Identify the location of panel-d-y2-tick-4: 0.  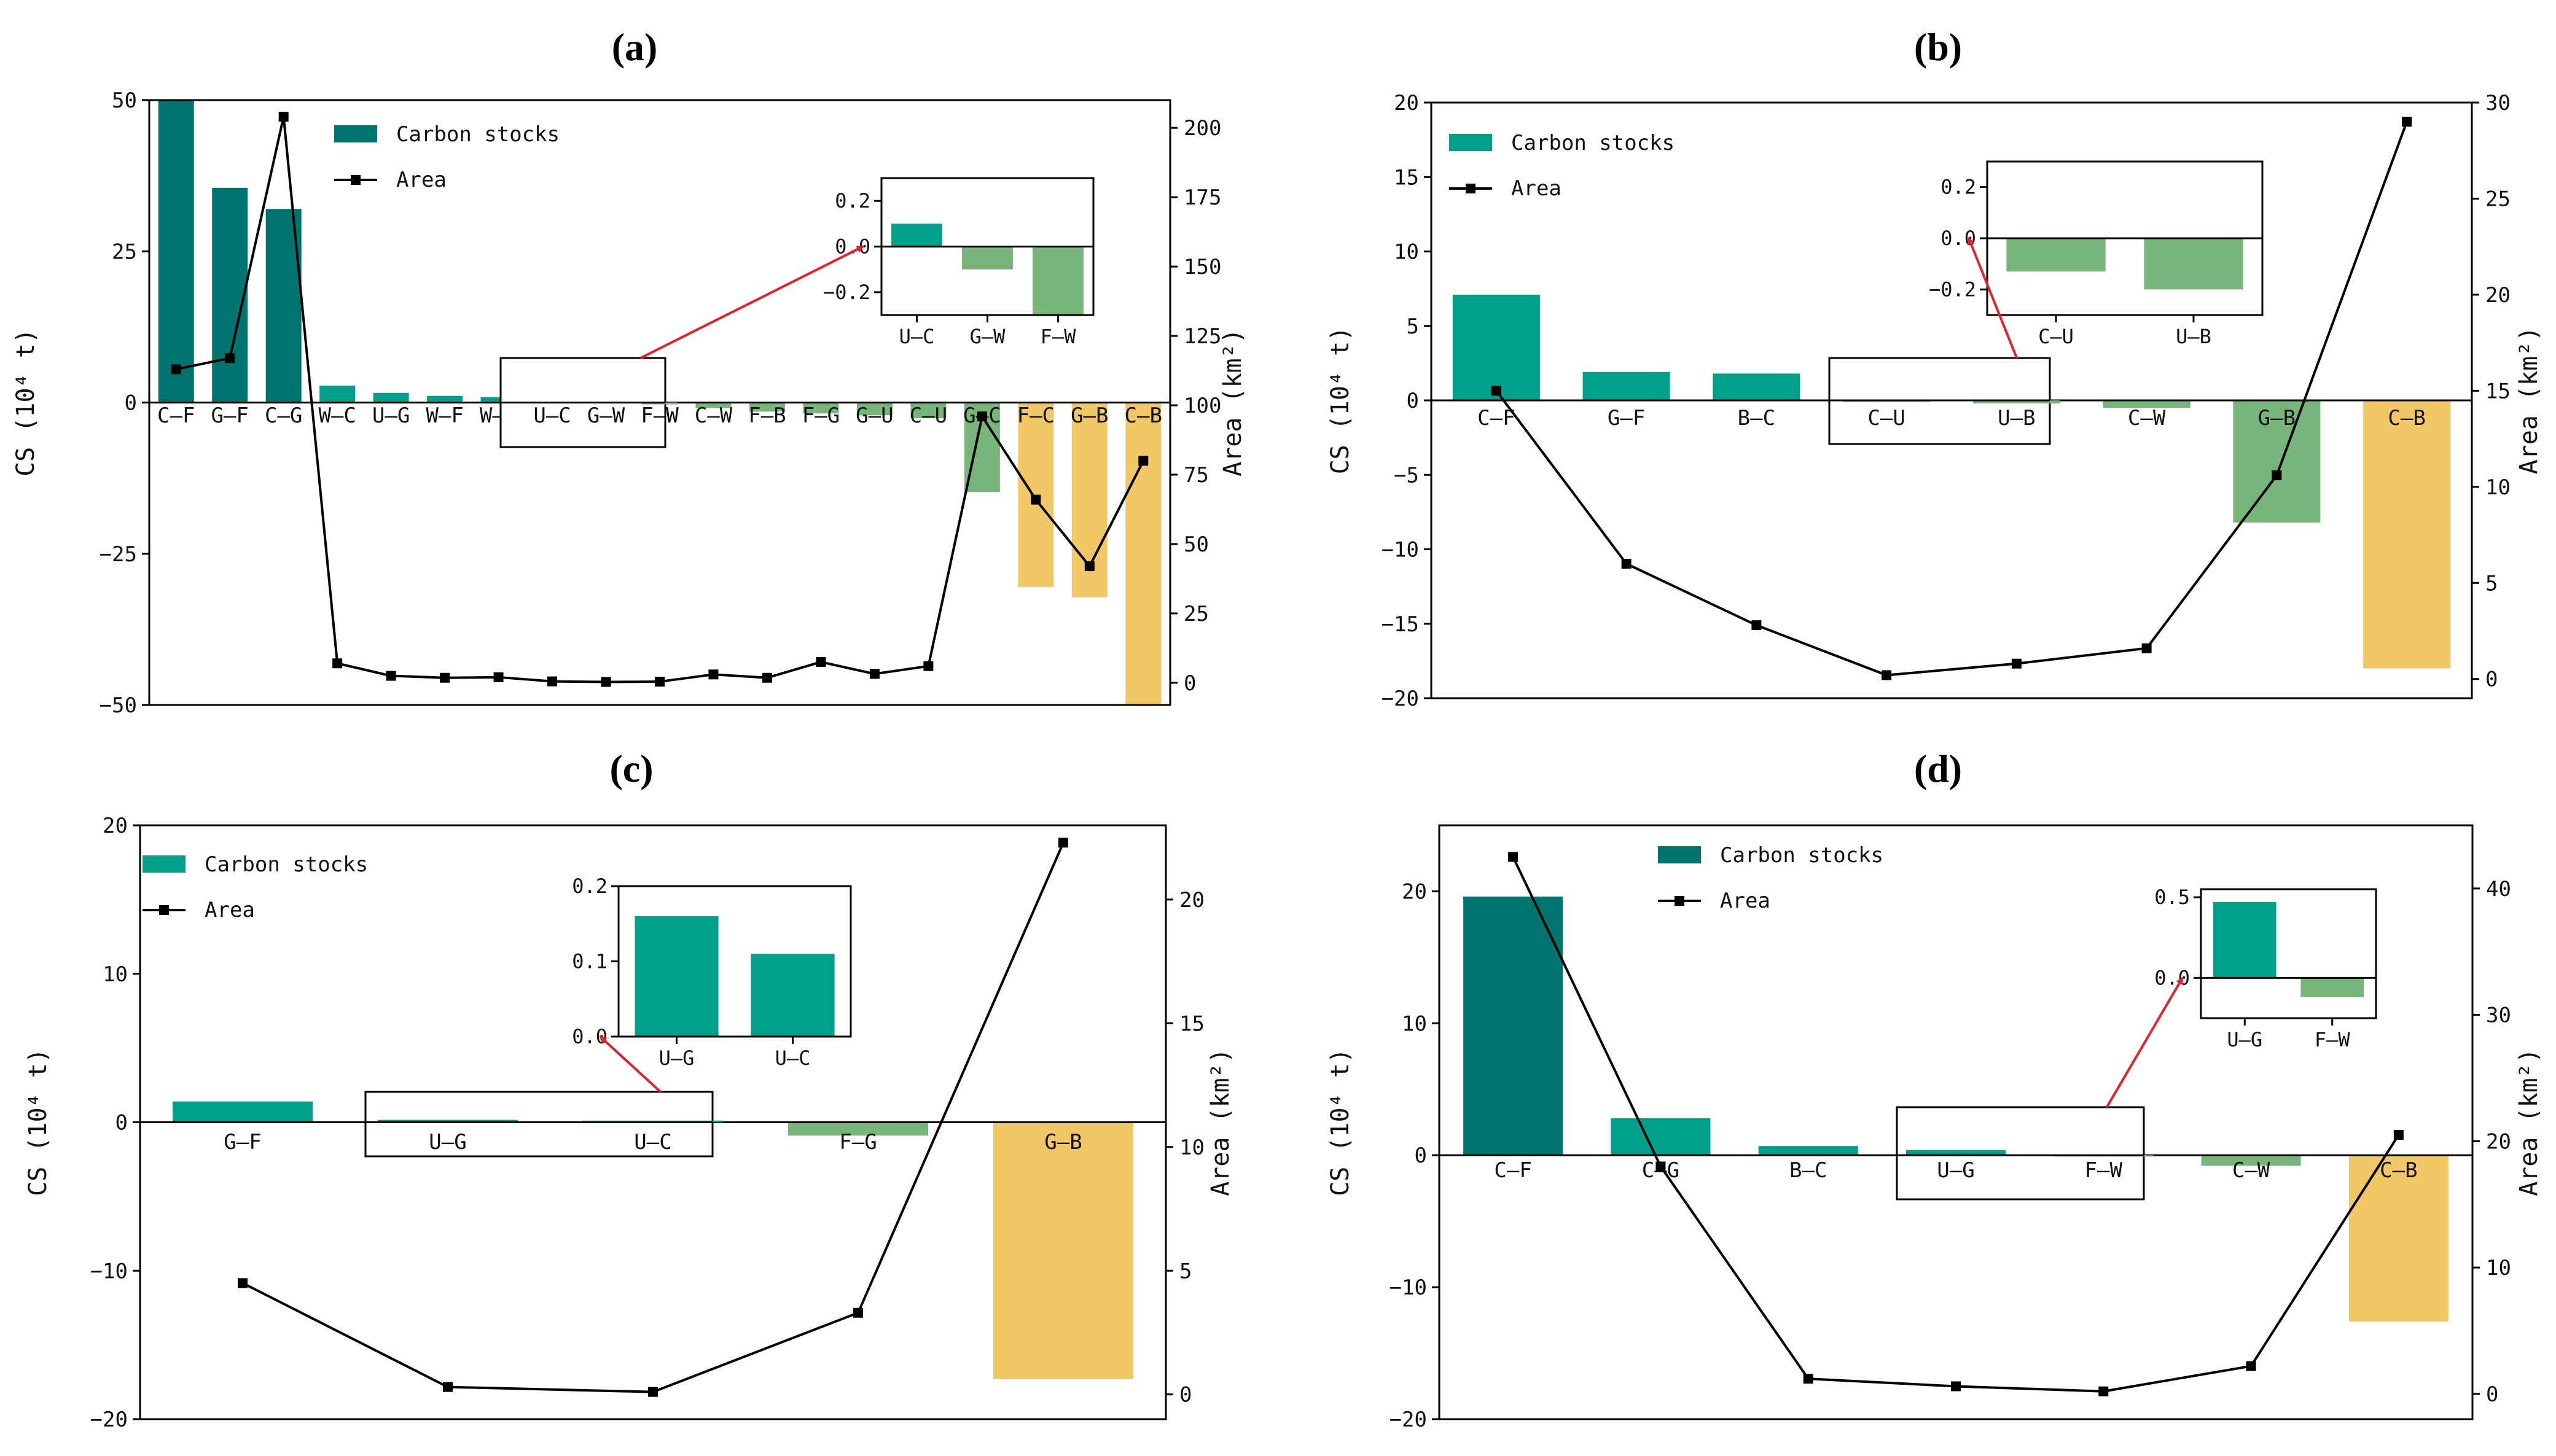
(2492, 1394).